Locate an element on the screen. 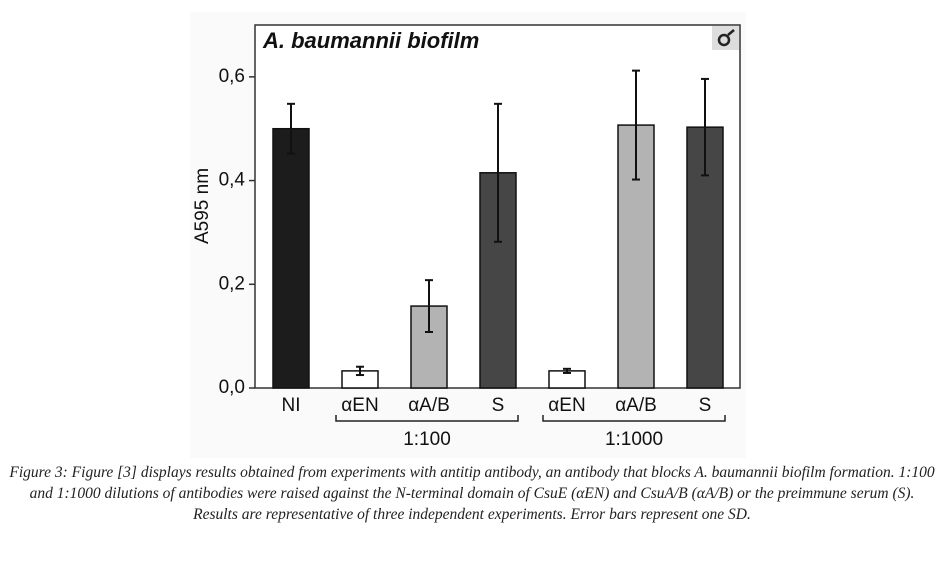  group-label: 1:100 is located at coordinates (427, 439).